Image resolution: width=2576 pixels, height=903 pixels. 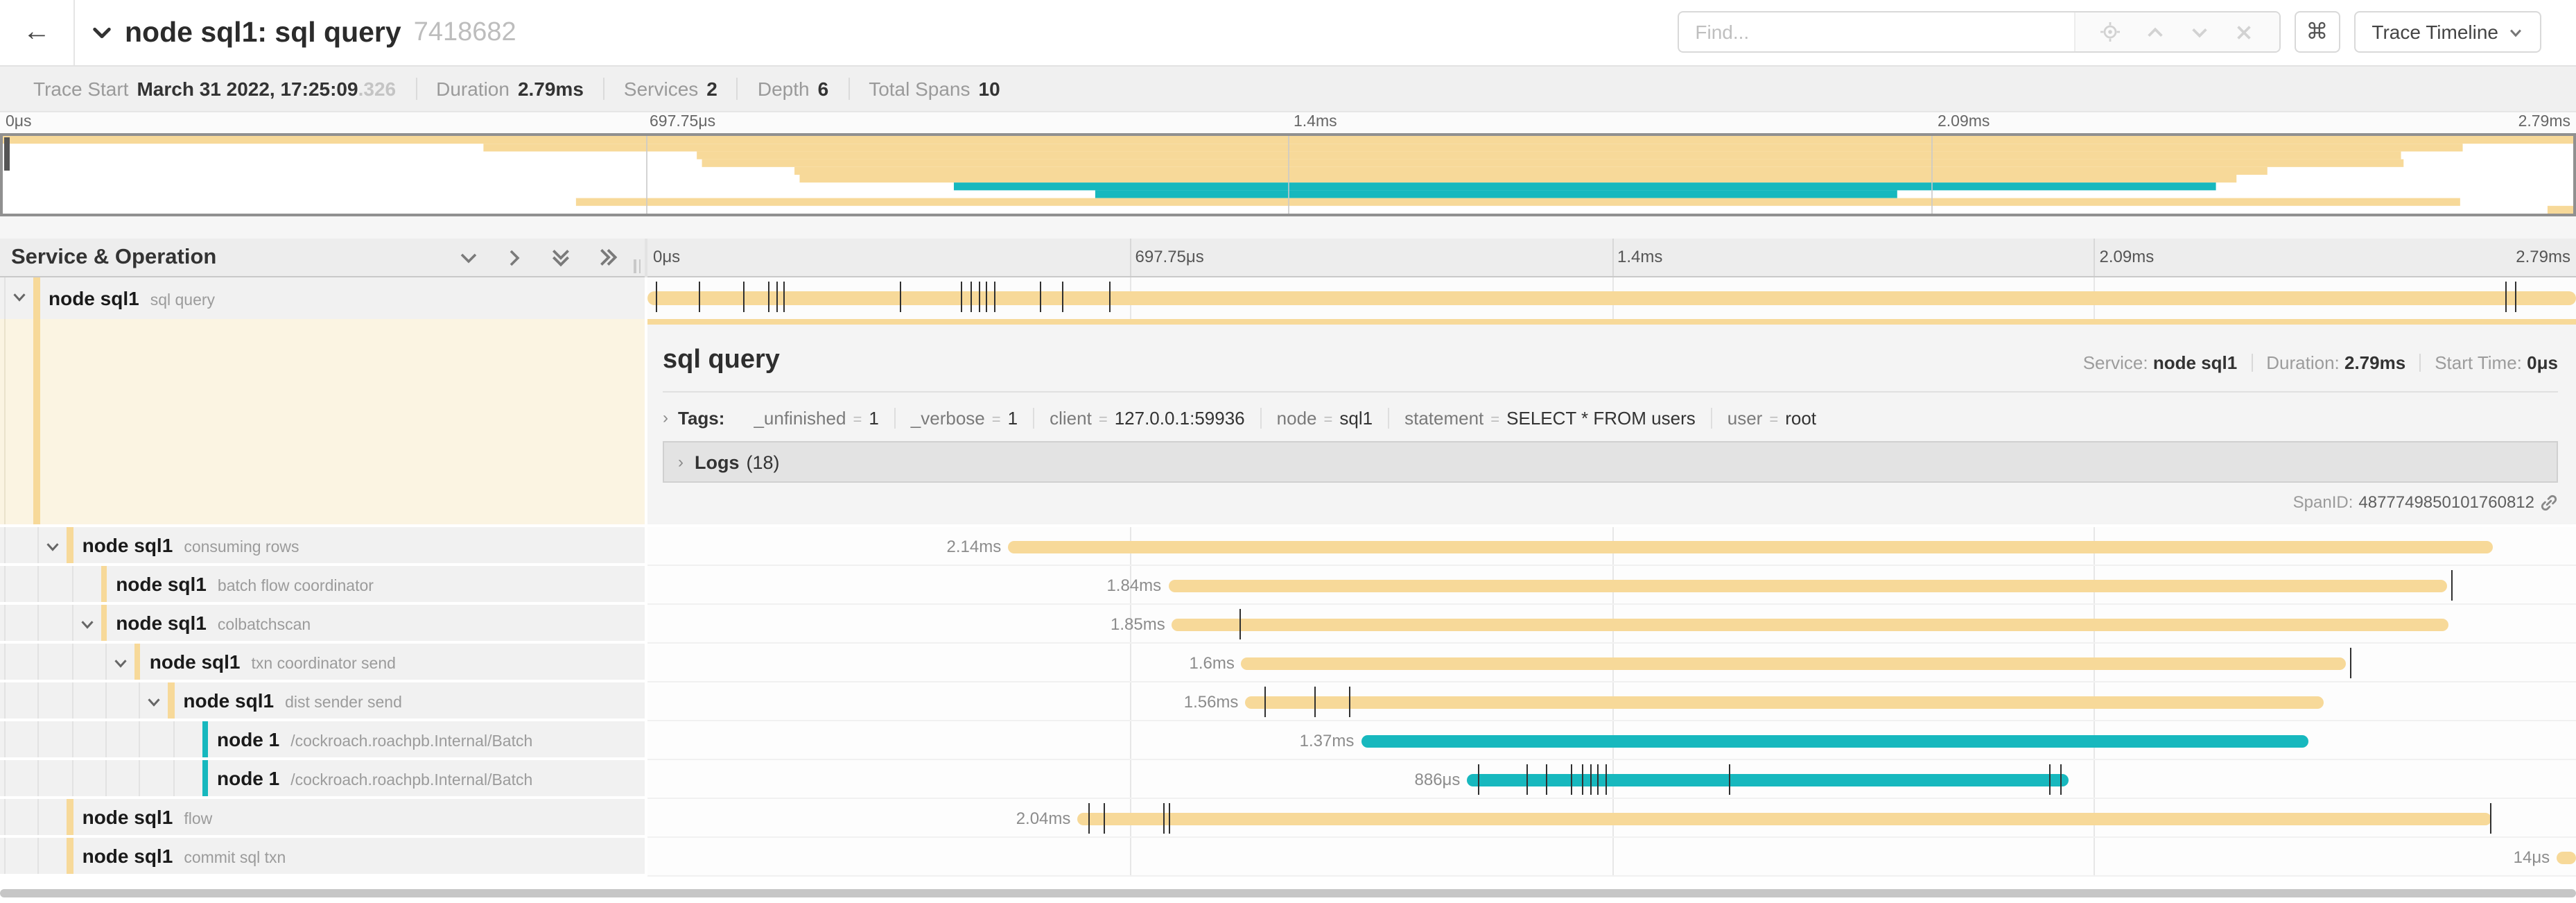 I want to click on tags-expand-caret: ›, so click(x=665, y=418).